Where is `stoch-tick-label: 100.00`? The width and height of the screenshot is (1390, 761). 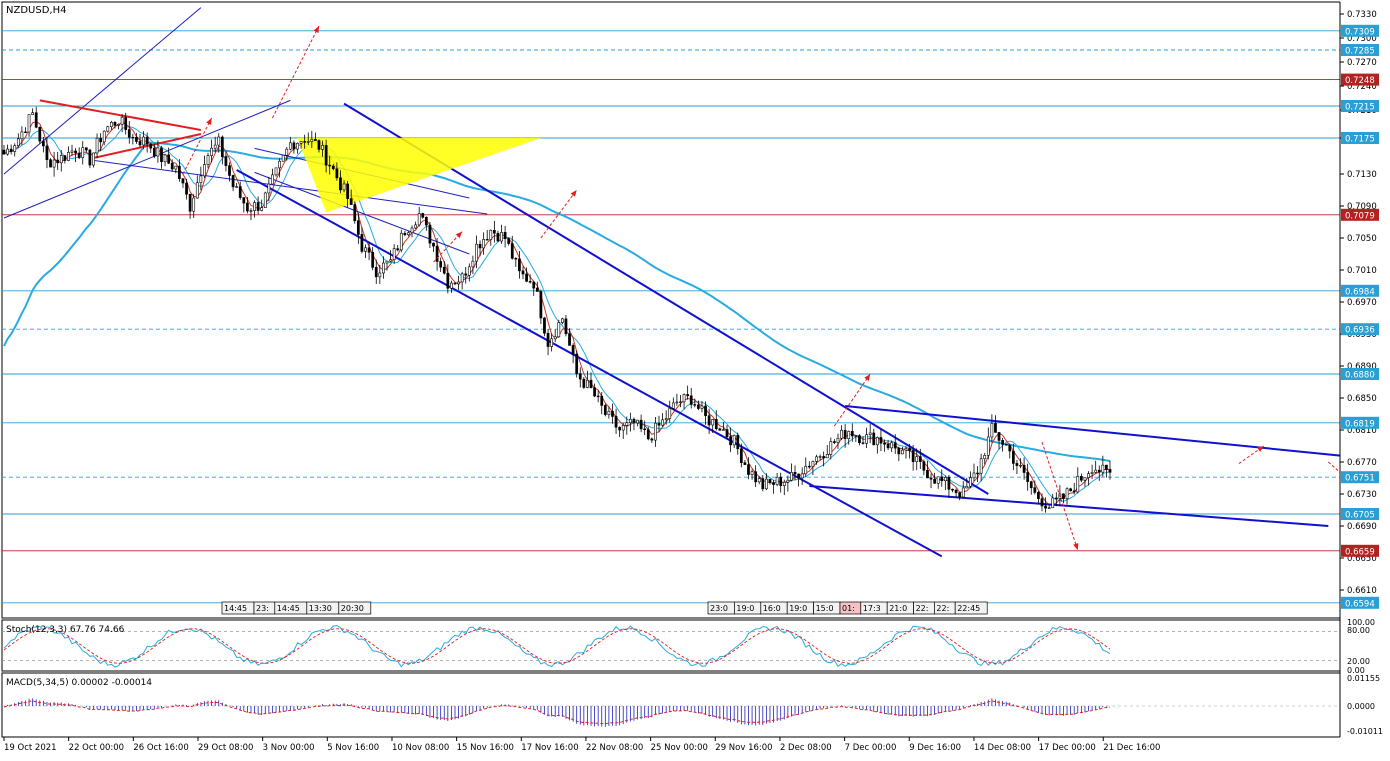
stoch-tick-label: 100.00 is located at coordinates (1361, 622).